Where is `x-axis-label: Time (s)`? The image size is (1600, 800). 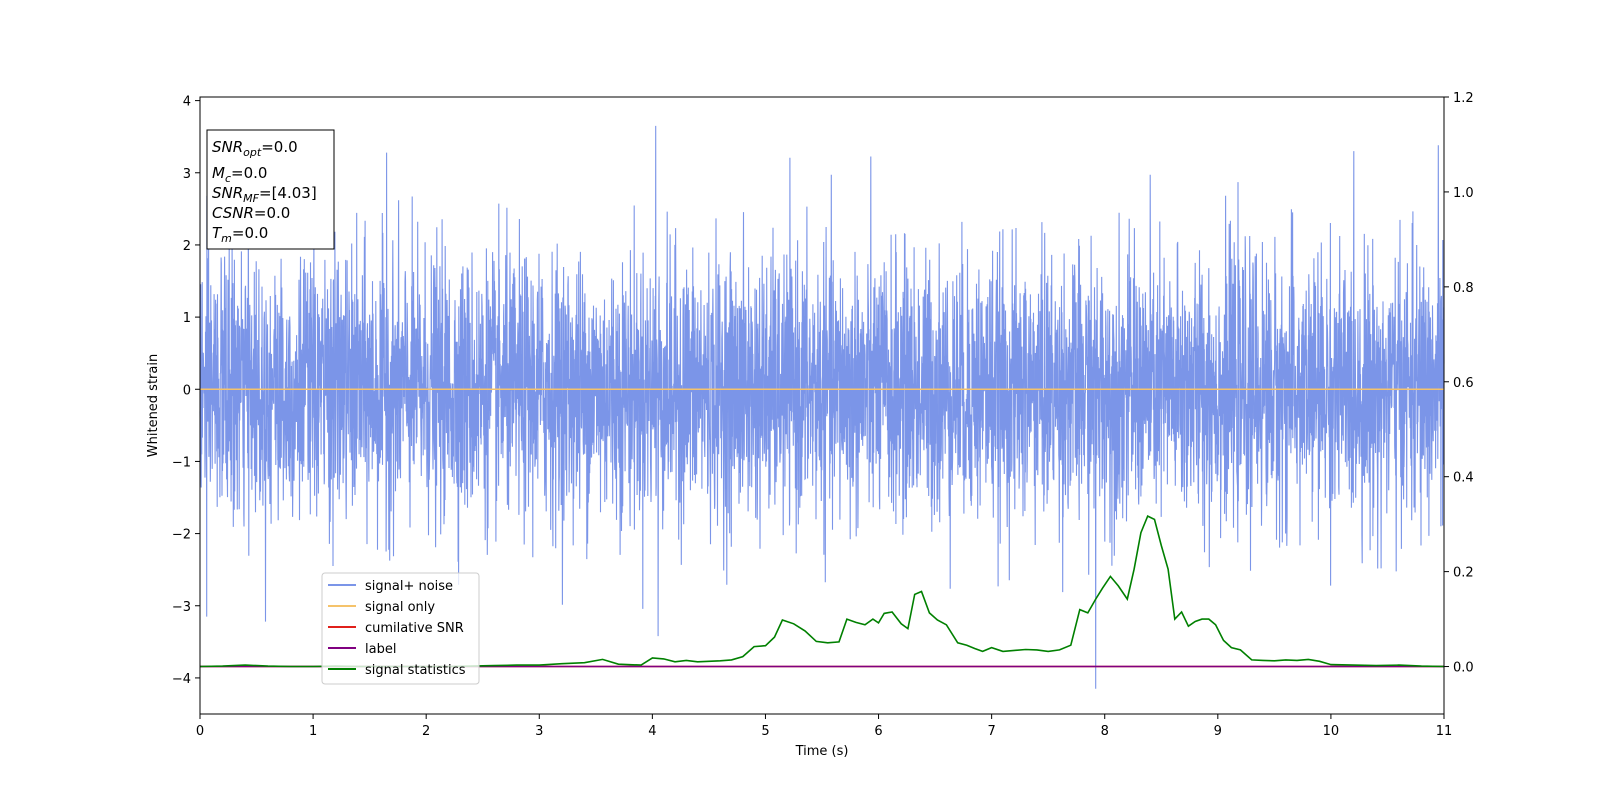 x-axis-label: Time (s) is located at coordinates (822, 751).